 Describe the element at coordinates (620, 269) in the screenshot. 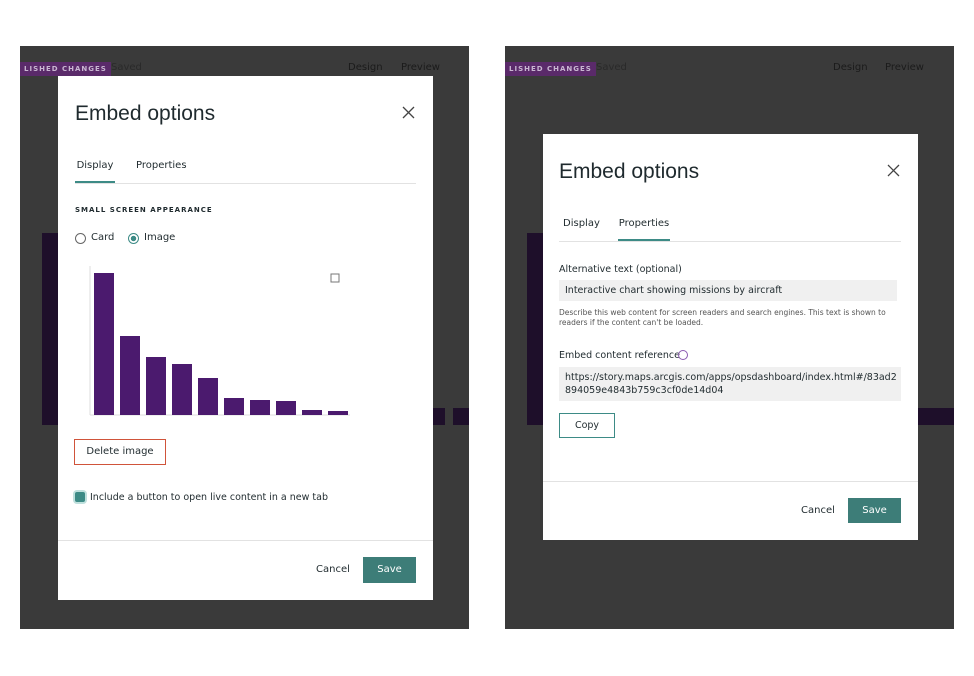

I see `field-label: Alternative text (optional)` at that location.